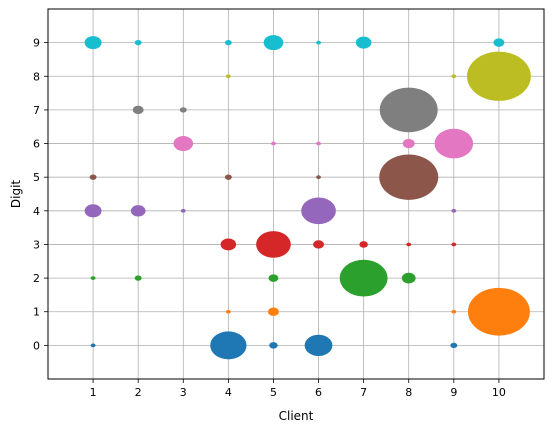 This screenshot has height=436, width=554. What do you see at coordinates (183, 392) in the screenshot?
I see `x-tick-label: 3` at bounding box center [183, 392].